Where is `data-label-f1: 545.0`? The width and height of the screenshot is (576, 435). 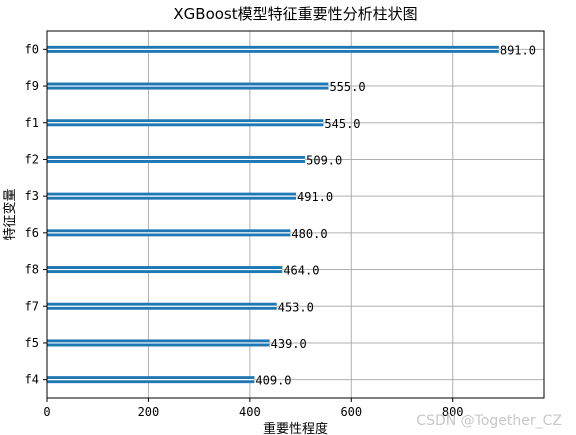 data-label-f1: 545.0 is located at coordinates (342, 124).